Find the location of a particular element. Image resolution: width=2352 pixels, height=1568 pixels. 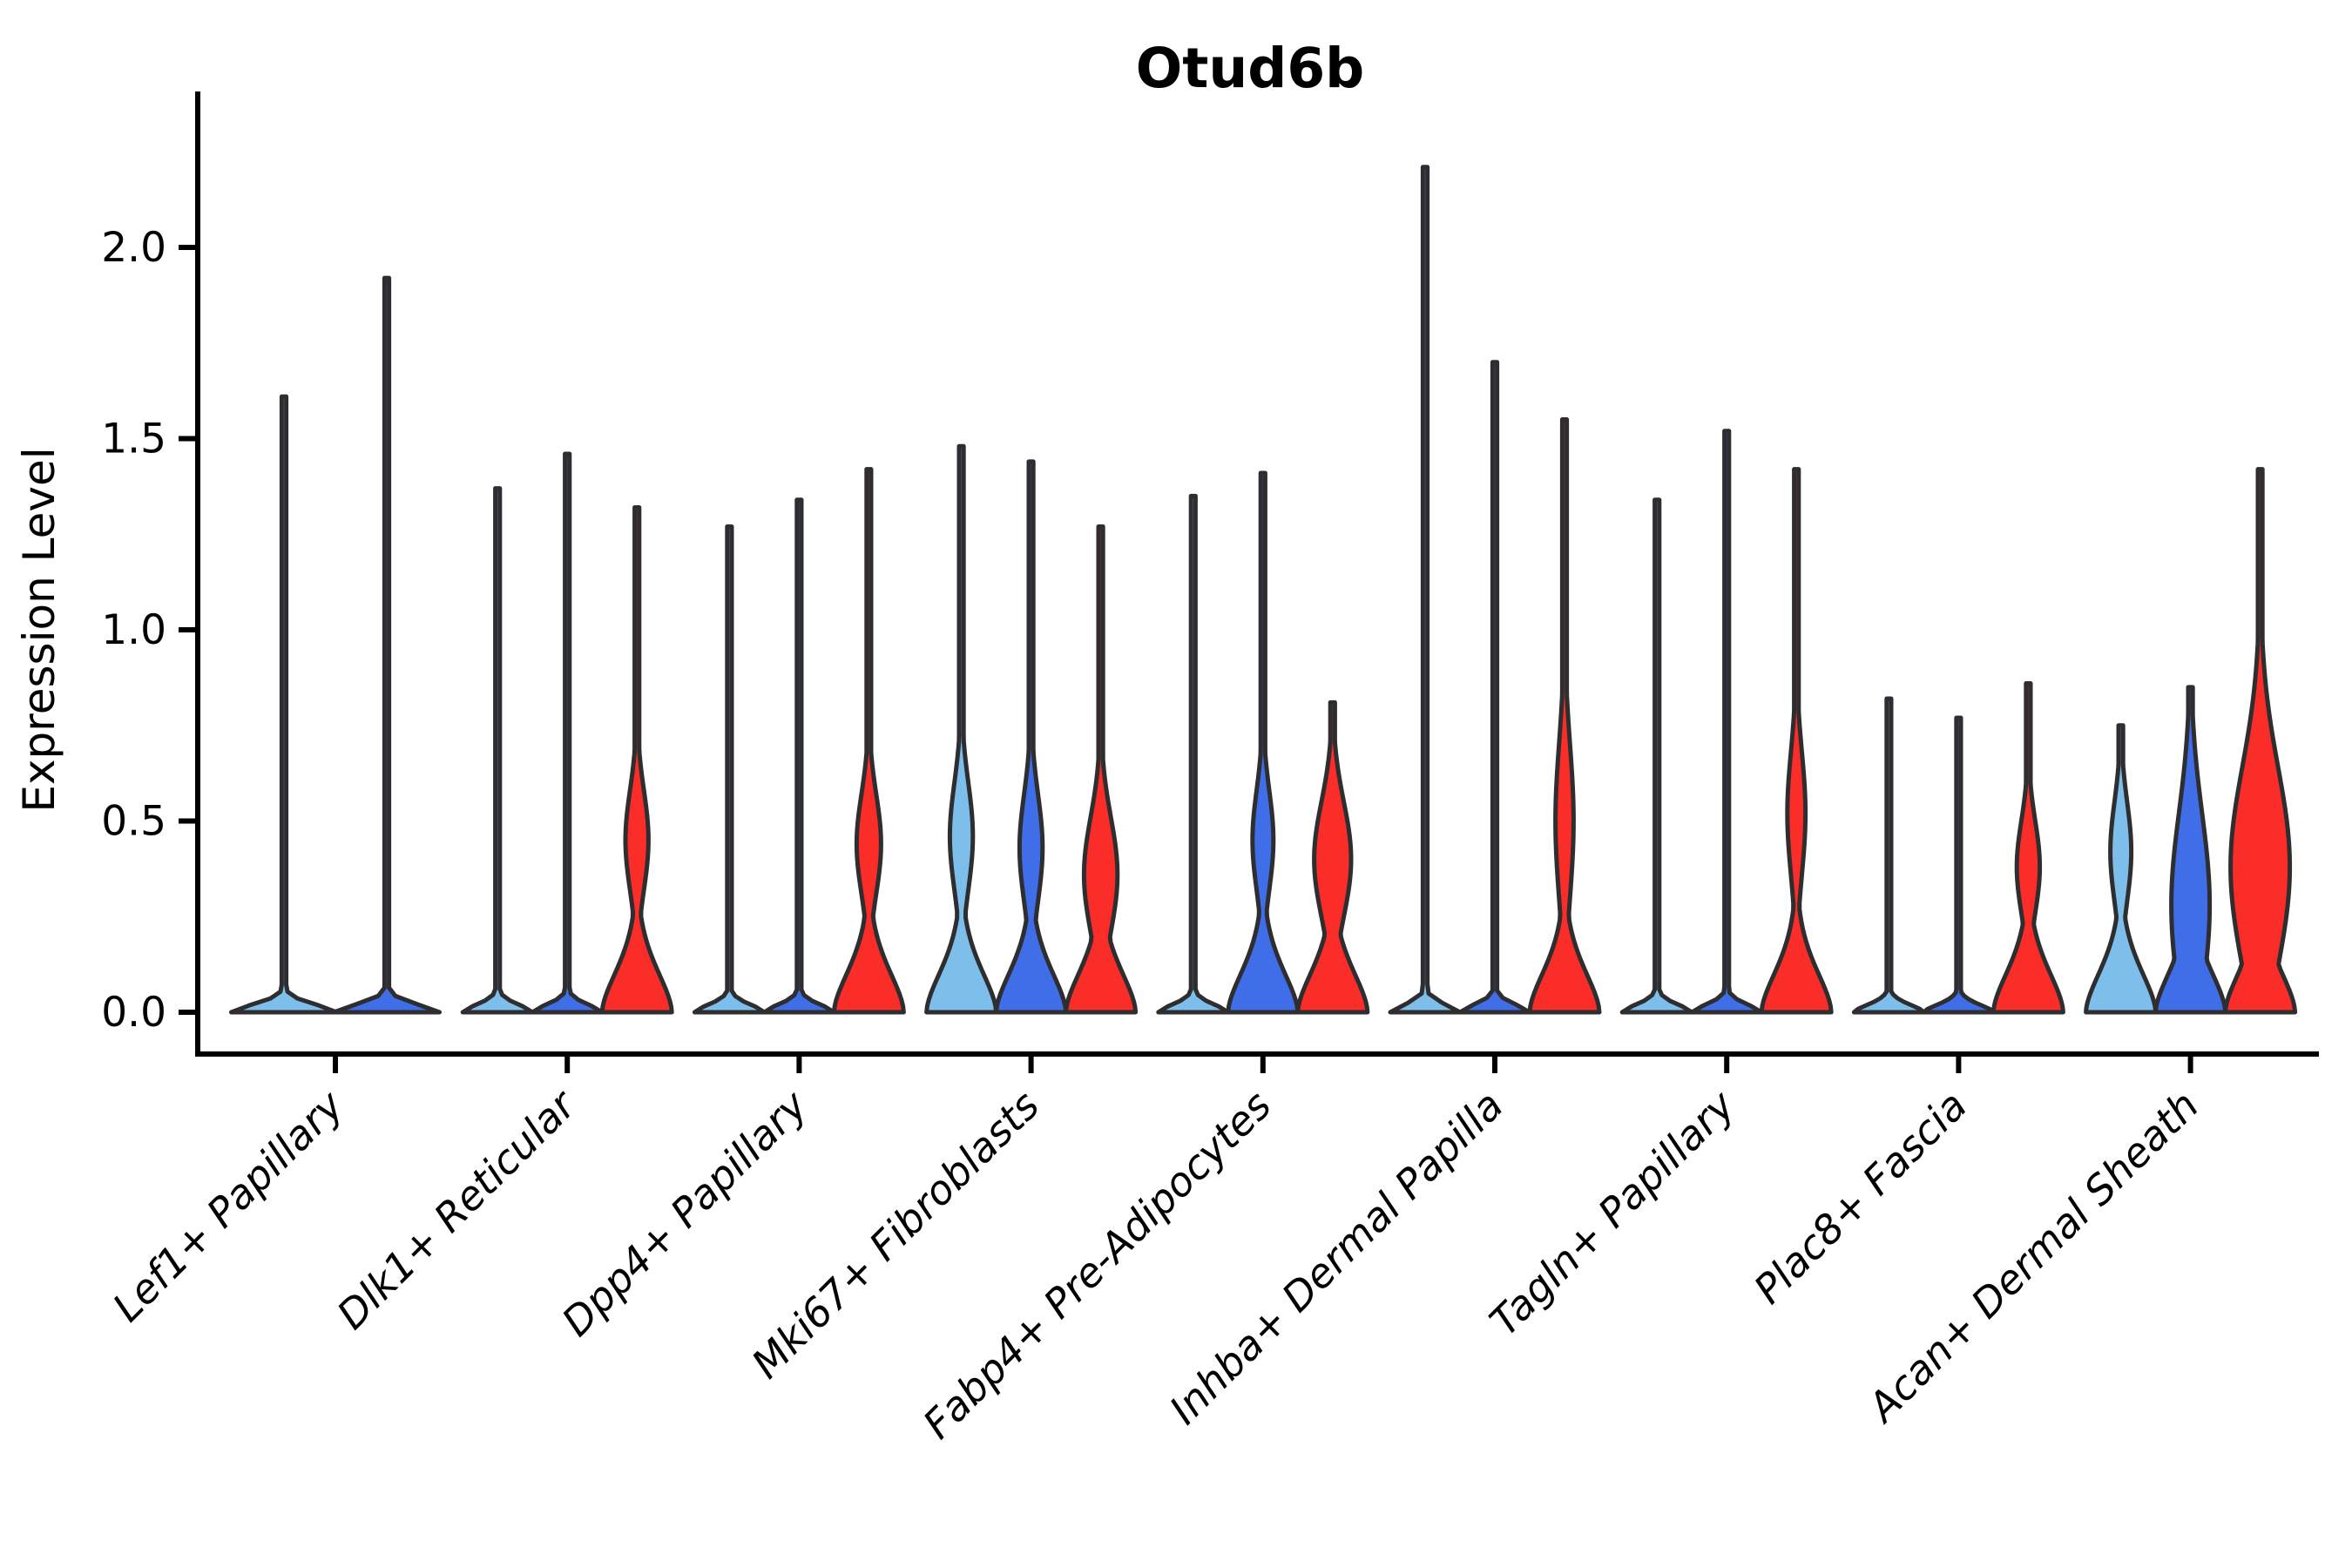

y-tick-label: 1.0 is located at coordinates (134, 630).